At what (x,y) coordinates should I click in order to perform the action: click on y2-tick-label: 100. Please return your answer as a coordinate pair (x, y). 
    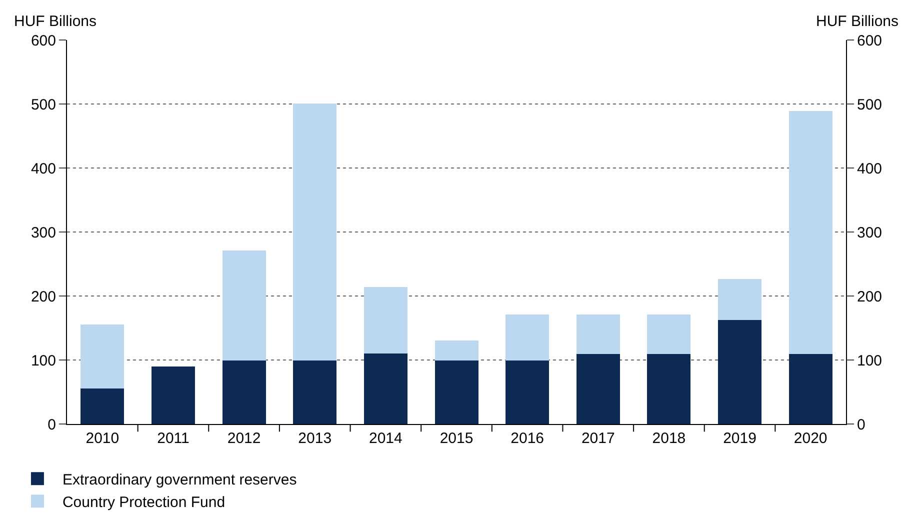
    Looking at the image, I should click on (869, 361).